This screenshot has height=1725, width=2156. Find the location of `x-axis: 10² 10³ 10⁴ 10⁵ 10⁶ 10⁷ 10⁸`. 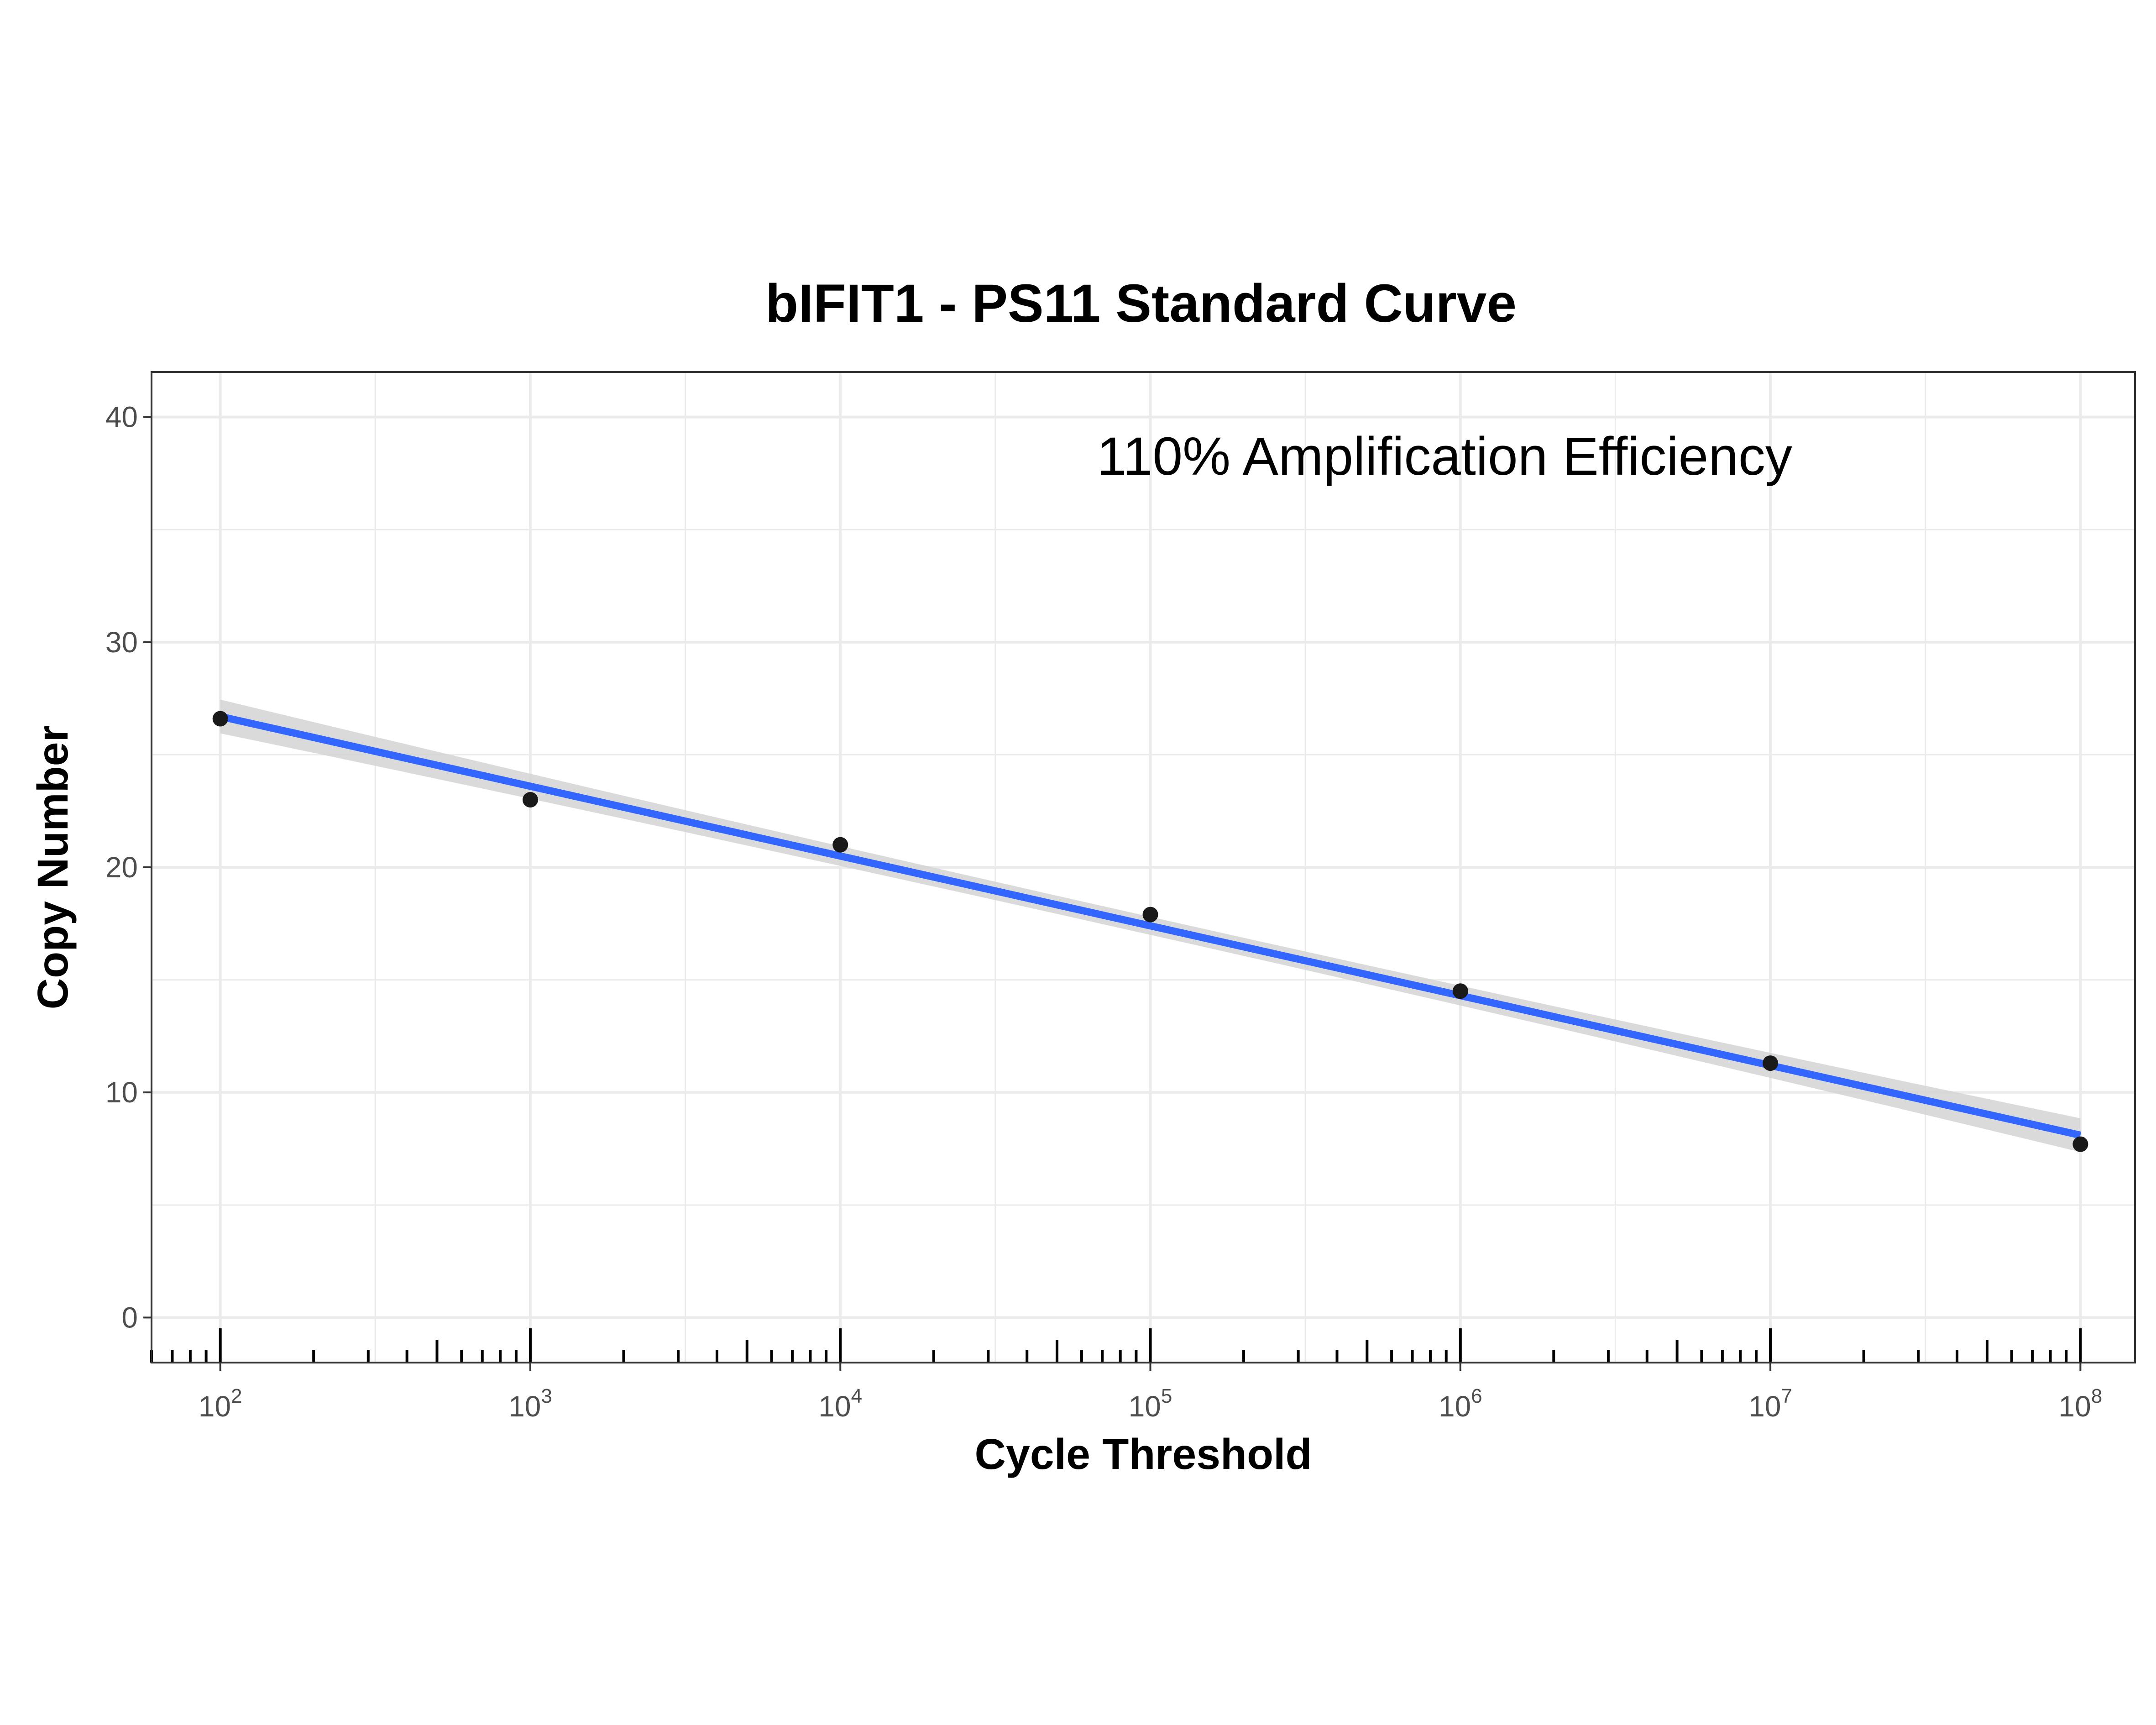

x-axis: 10² 10³ 10⁴ 10⁵ 10⁶ 10⁷ 10⁸ is located at coordinates (1150, 1393).